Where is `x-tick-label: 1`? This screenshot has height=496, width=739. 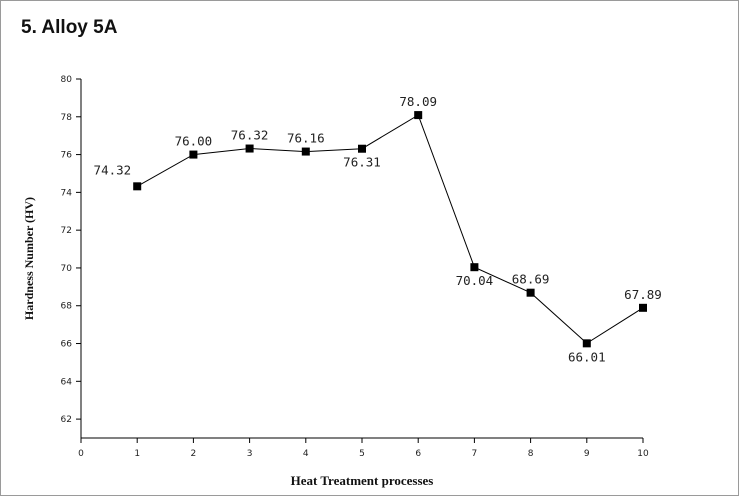
x-tick-label: 1 is located at coordinates (137, 454).